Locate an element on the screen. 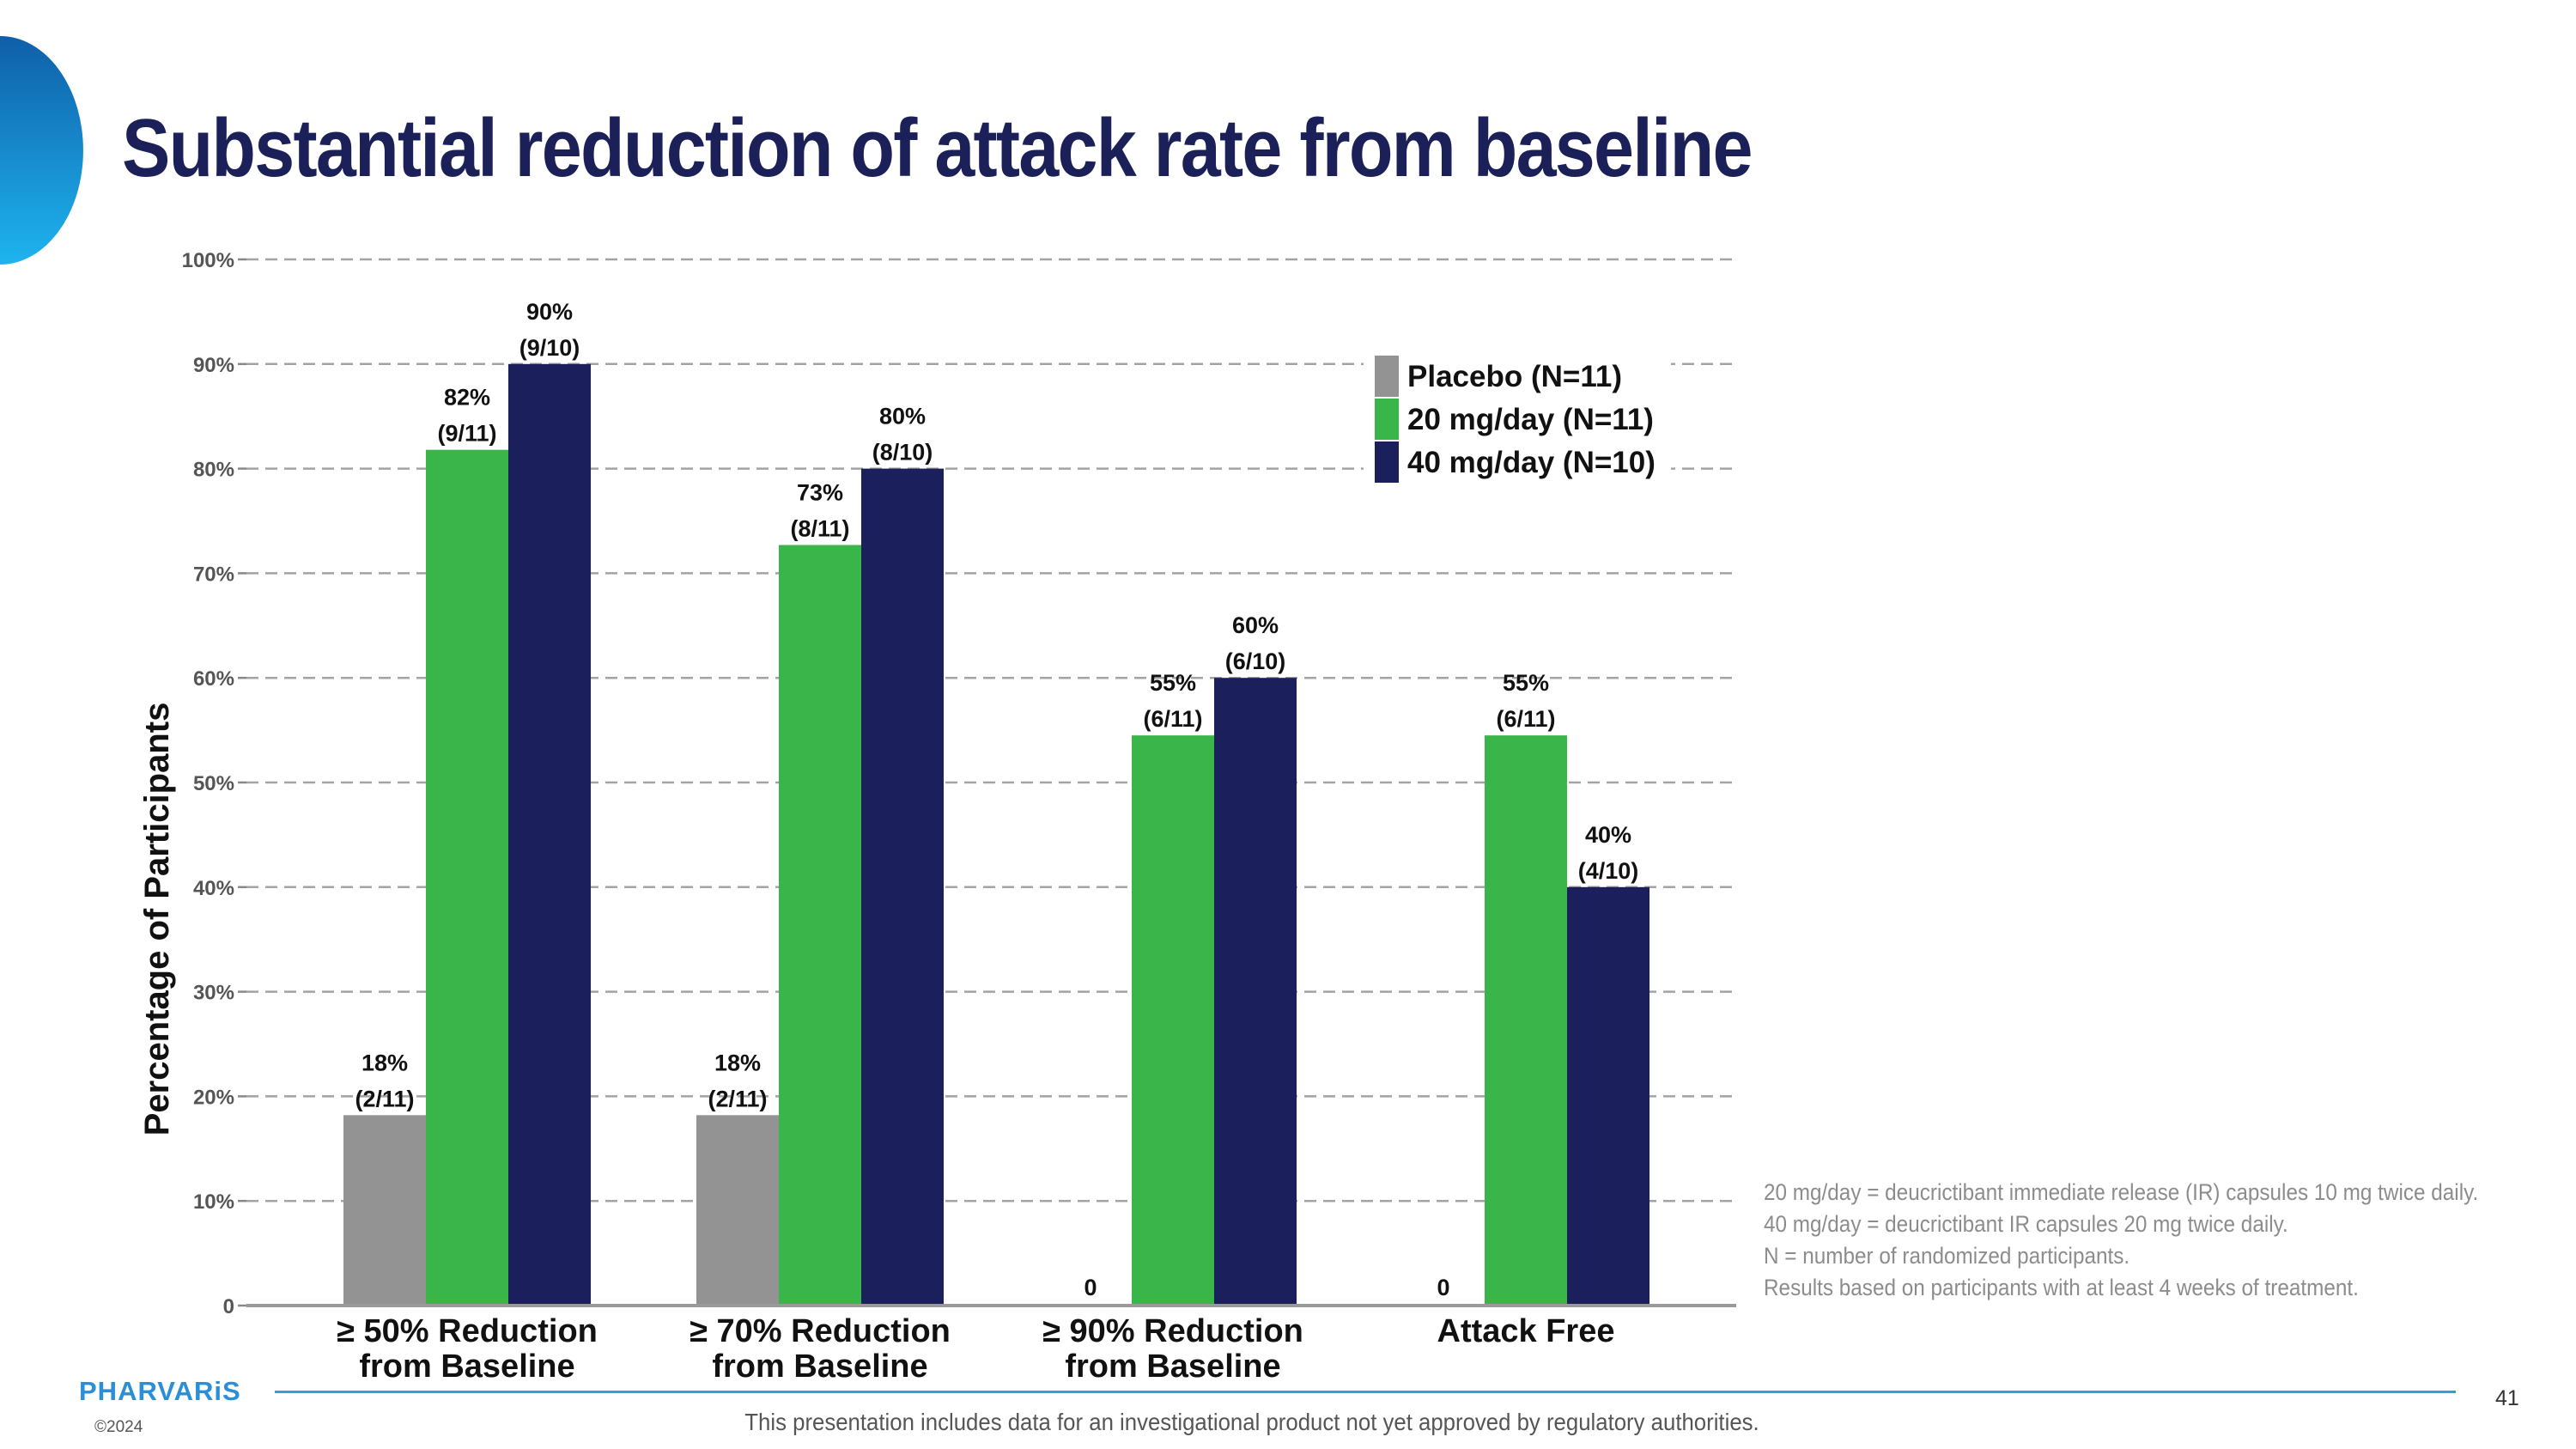 Image resolution: width=2576 pixels, height=1449 pixels. data-label: (4/10) is located at coordinates (1609, 871).